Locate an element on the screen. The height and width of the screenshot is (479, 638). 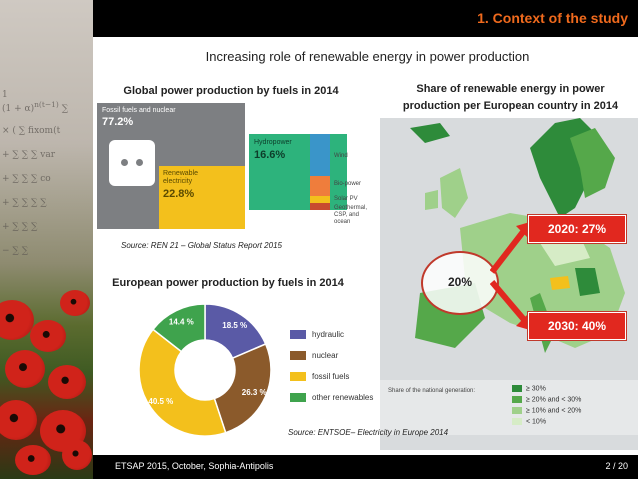
uk-shape is located at coordinates (454, 193).